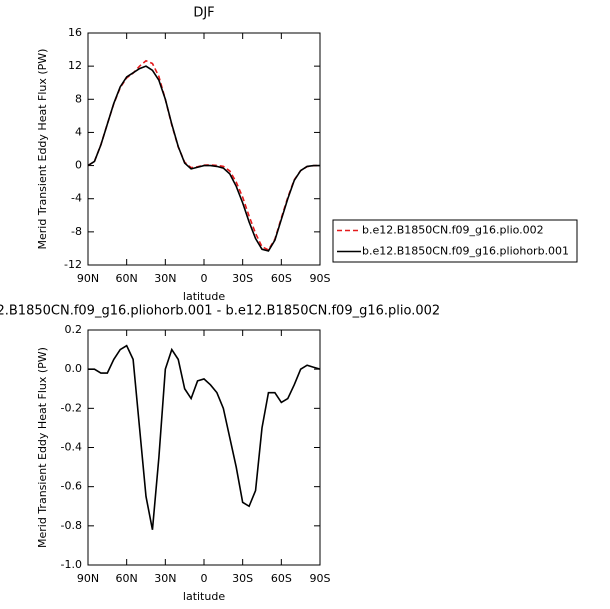 This screenshot has width=610, height=609. I want to click on y-tick-label: -8, so click(76, 231).